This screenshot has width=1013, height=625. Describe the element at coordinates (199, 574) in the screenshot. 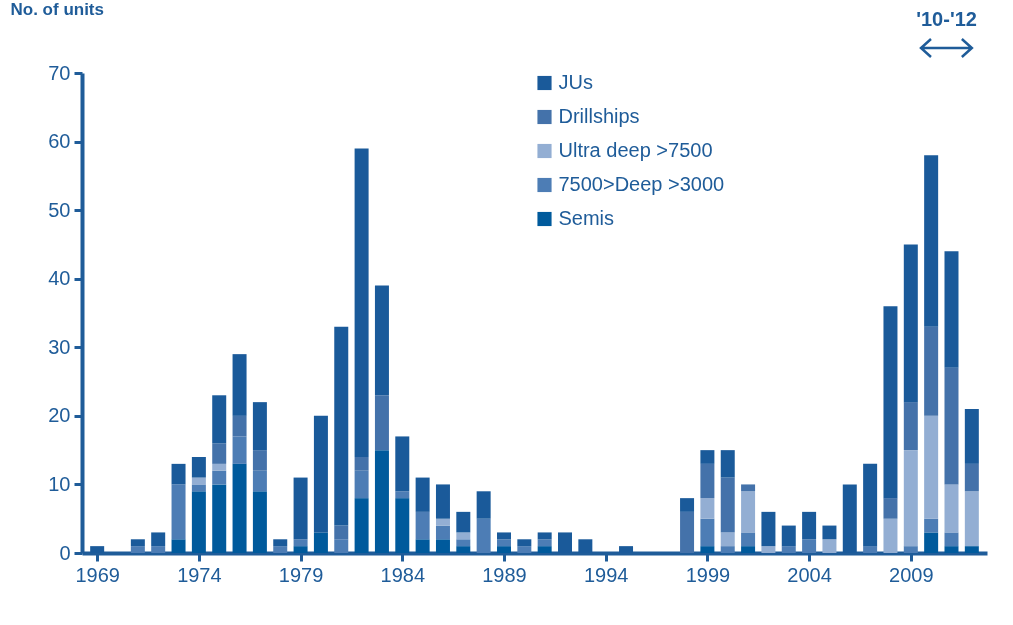

I see `x-tick-label: 1974` at that location.